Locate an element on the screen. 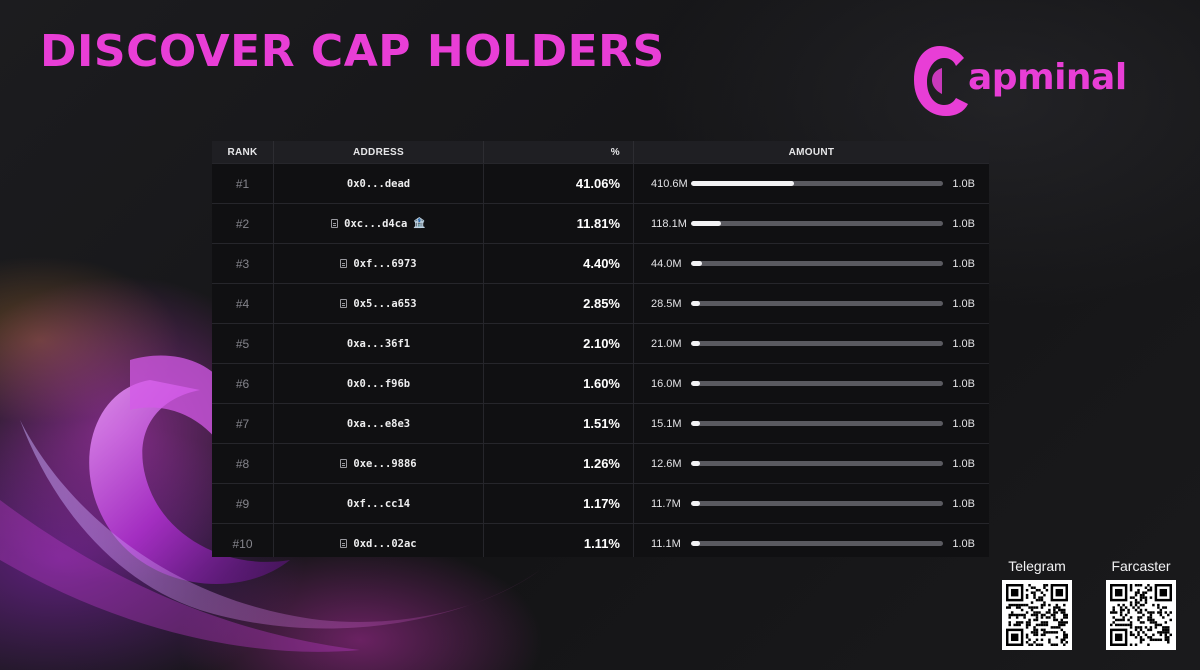  rank-cell: #5 is located at coordinates (243, 343).